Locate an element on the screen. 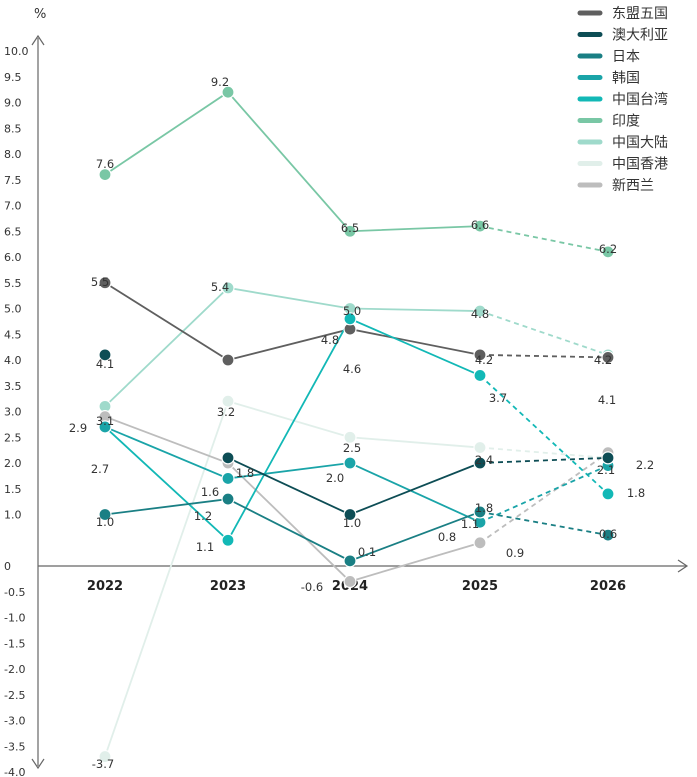  data-label: 3.2 is located at coordinates (226, 412).